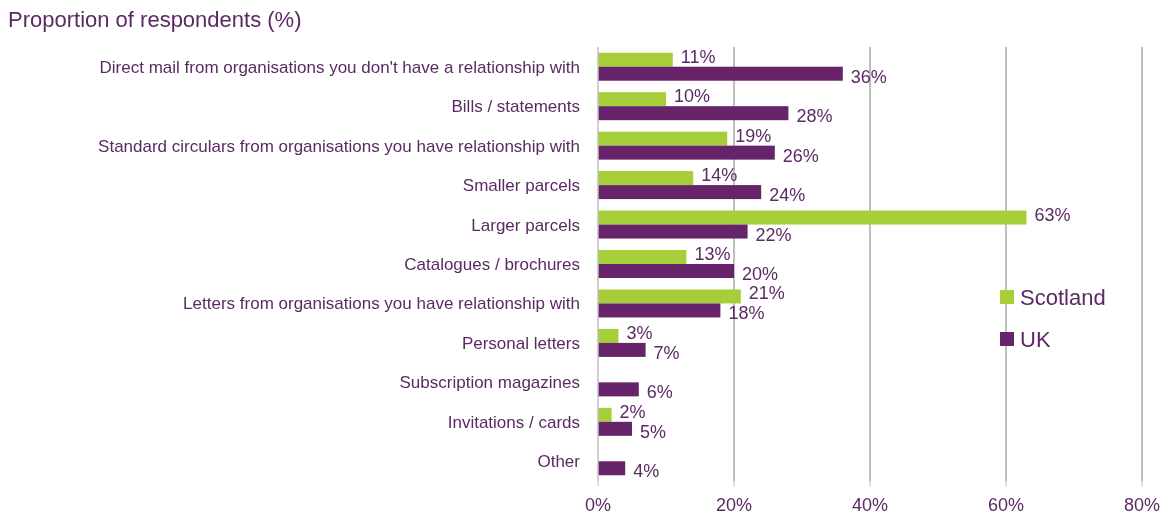 The image size is (1171, 520). I want to click on data-label: 5%, so click(653, 431).